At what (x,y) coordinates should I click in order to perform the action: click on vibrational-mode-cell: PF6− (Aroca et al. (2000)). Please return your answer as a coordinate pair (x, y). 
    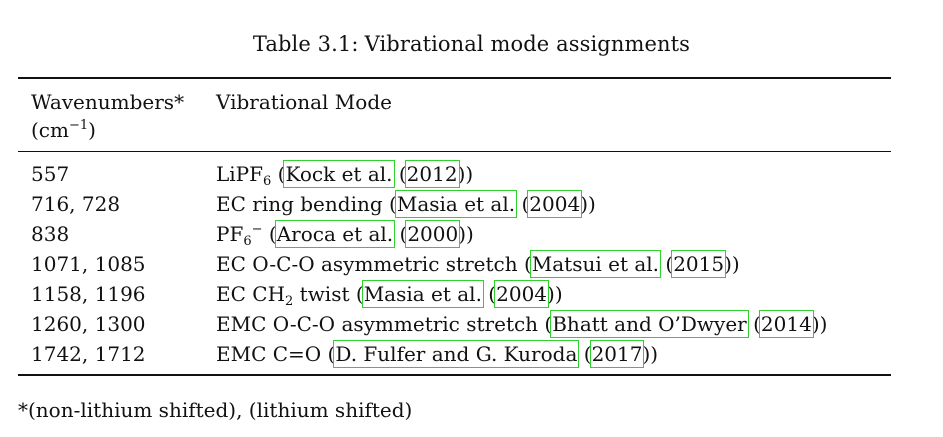
    Looking at the image, I should click on (345, 234).